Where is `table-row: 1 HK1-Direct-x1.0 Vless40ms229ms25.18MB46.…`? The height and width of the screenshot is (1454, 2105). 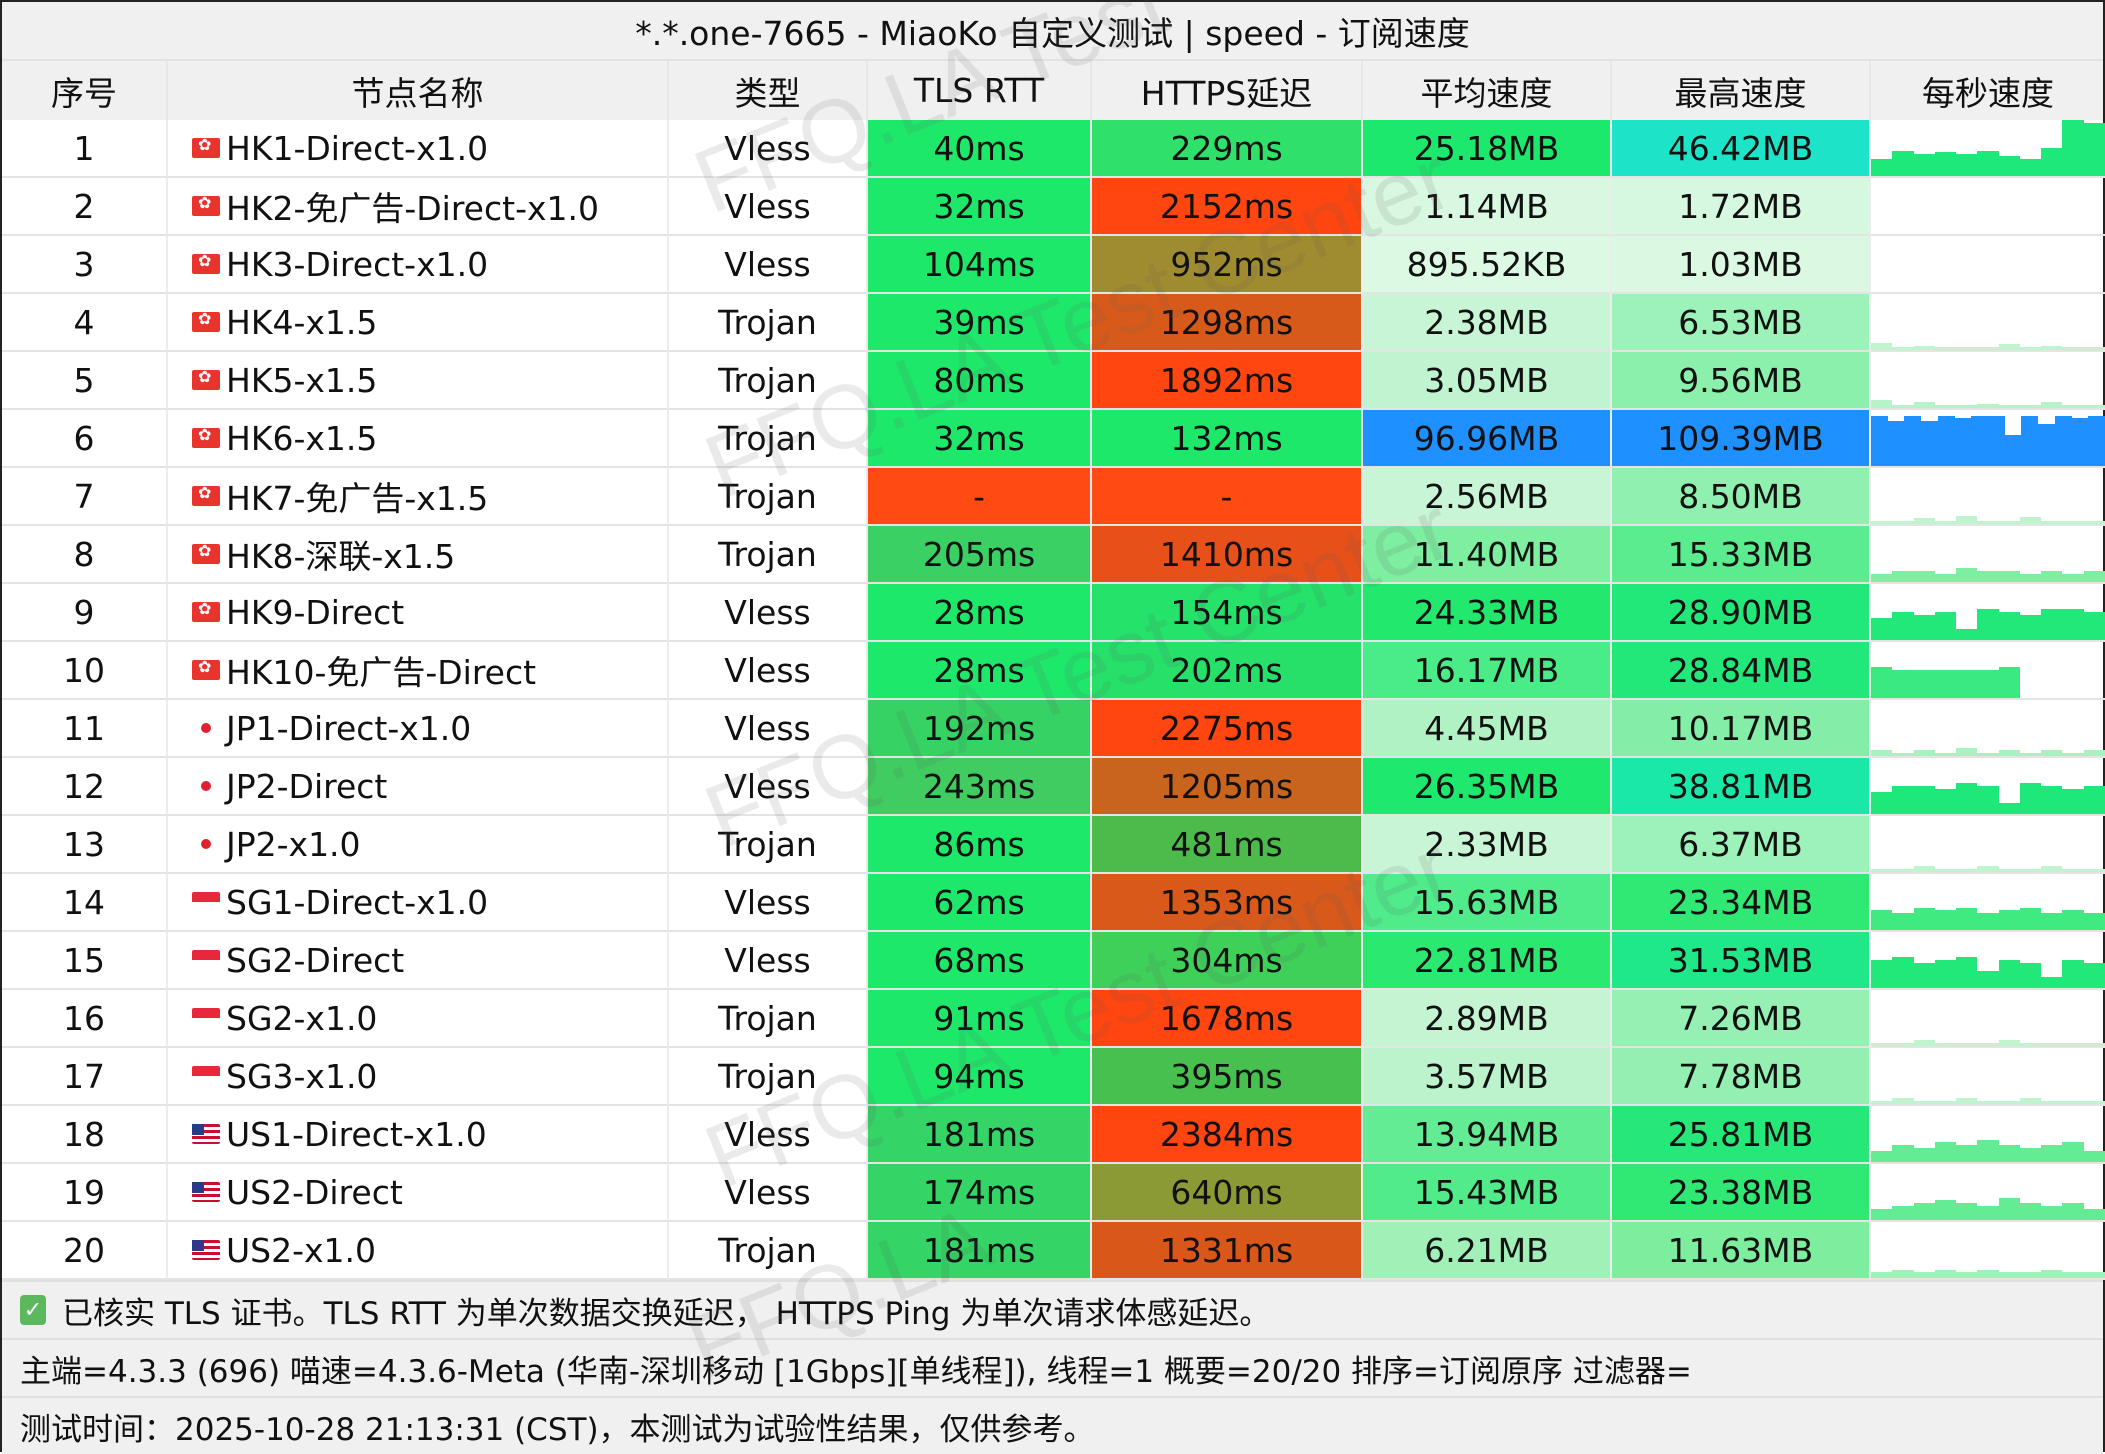
table-row: 1 HK1-Direct-x1.0 Vless40ms229ms25.18MB46.… is located at coordinates (1053, 149).